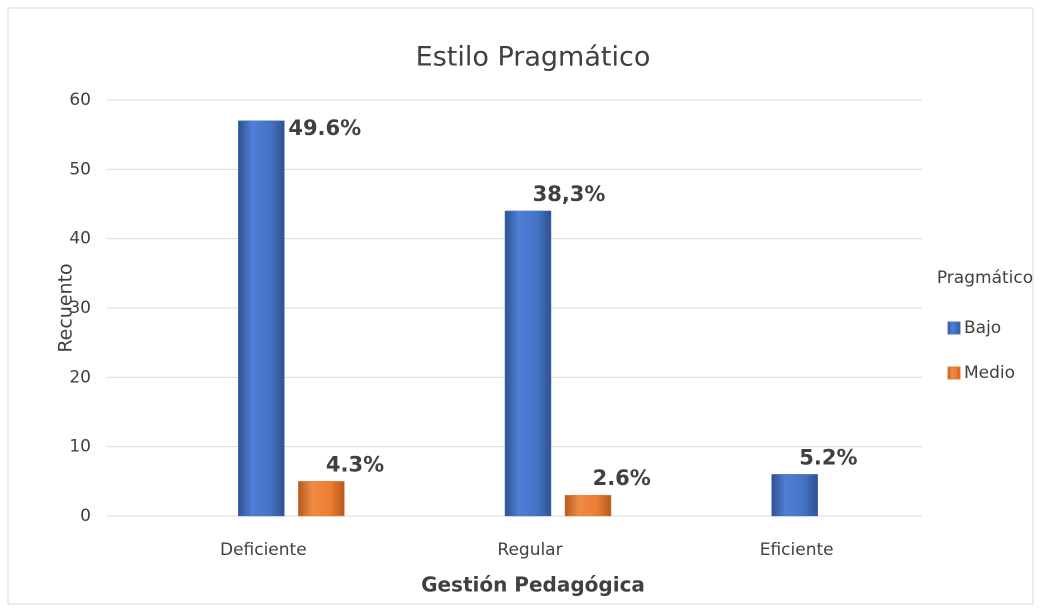 This screenshot has height=612, width=1041. I want to click on x-tick-label: Eficiente, so click(797, 550).